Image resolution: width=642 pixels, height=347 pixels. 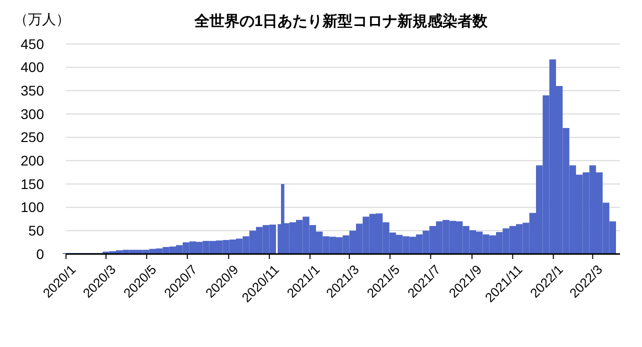 What do you see at coordinates (341, 21) in the screenshot?
I see `chart-title: 全世界の1日あたり新型コロナ新規感染者数` at bounding box center [341, 21].